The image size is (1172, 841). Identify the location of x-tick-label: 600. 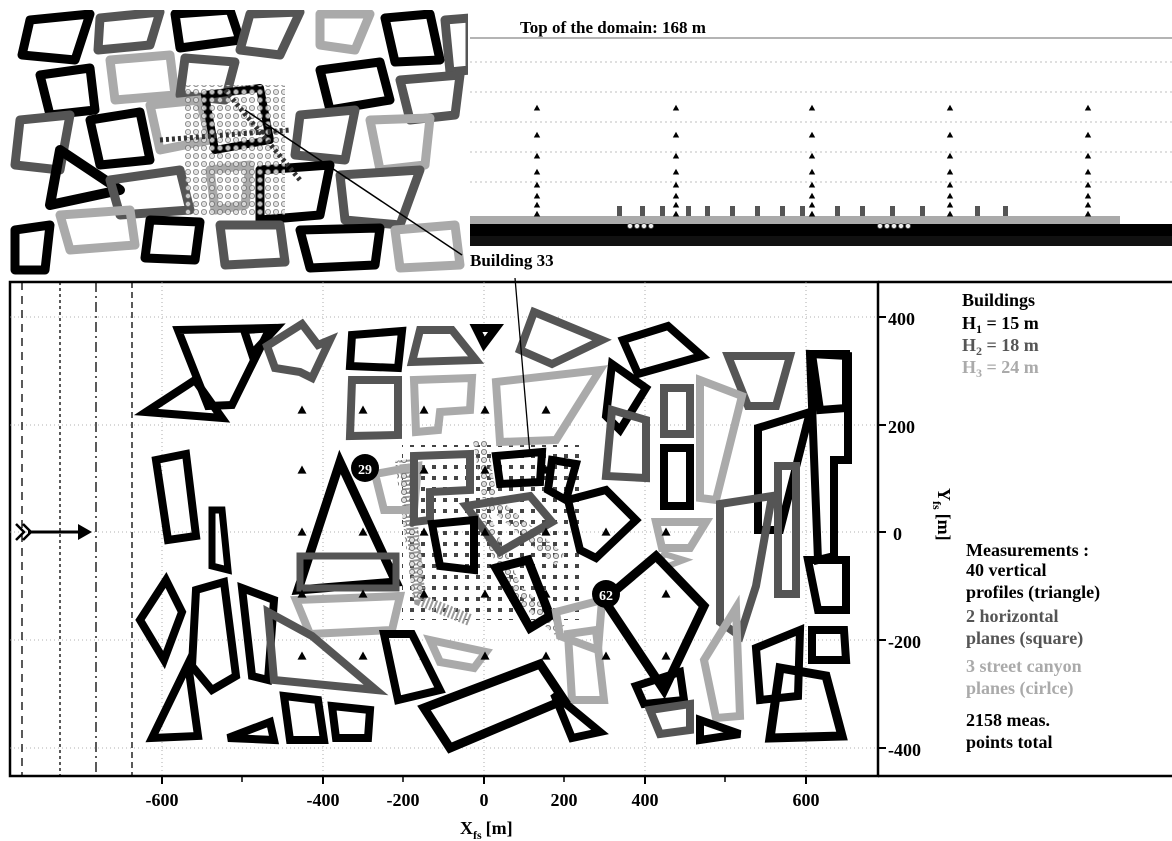
(806, 800).